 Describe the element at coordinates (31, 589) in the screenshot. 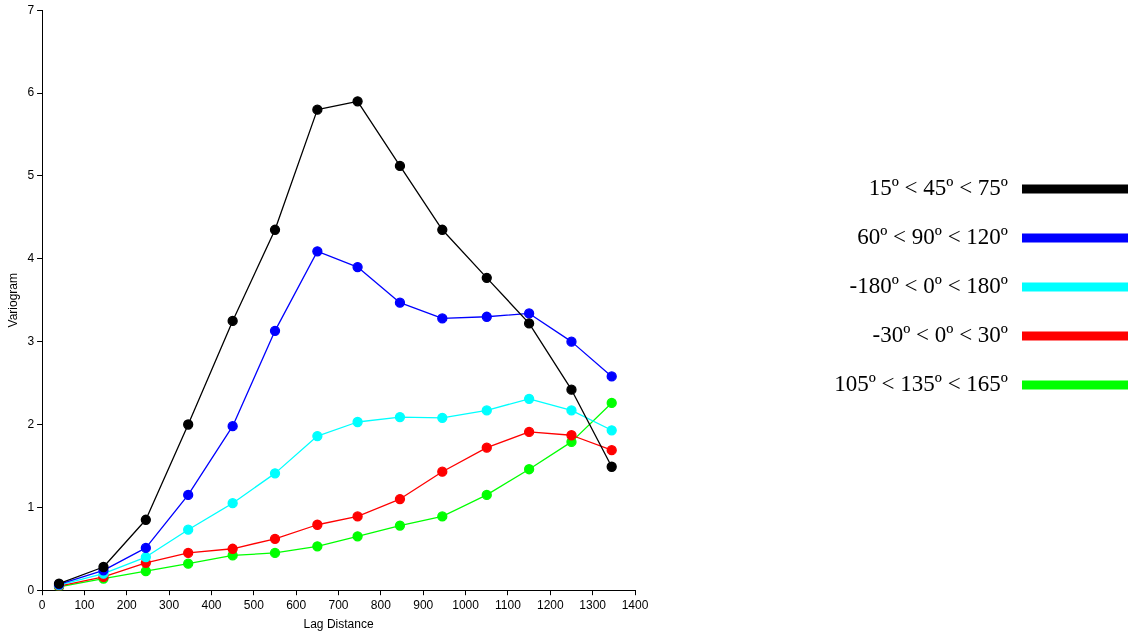

I see `y-tick-label: 0` at that location.